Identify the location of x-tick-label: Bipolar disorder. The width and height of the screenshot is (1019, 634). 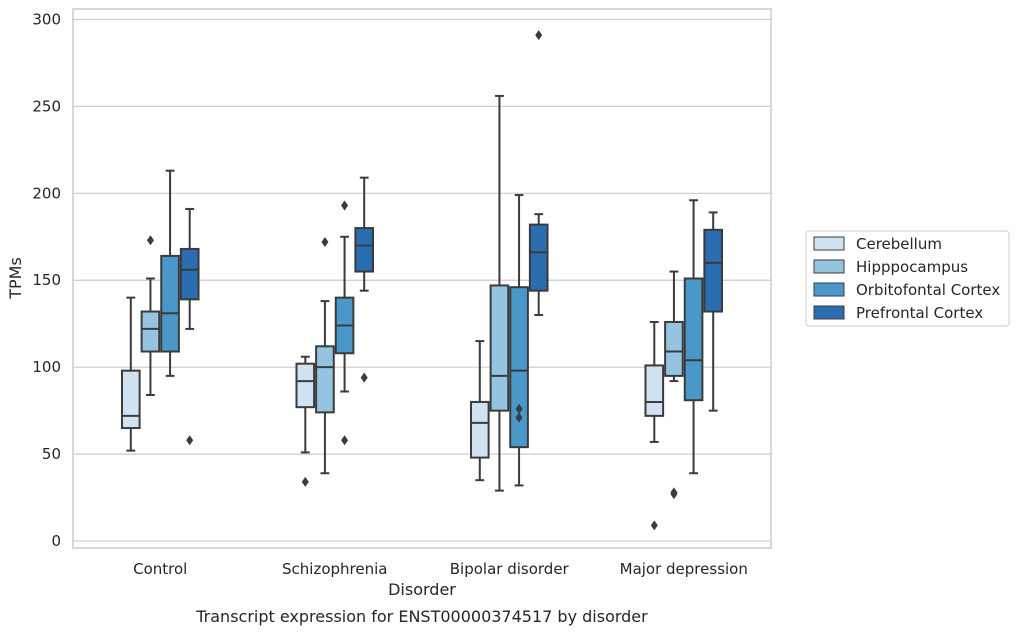
(510, 569).